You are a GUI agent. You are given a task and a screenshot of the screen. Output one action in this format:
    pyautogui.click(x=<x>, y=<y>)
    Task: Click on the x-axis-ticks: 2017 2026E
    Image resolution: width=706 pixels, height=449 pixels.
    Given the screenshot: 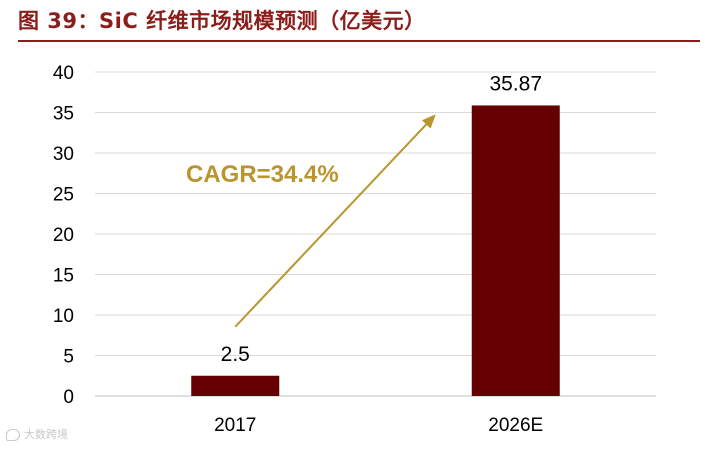 What is the action you would take?
    pyautogui.click(x=378, y=425)
    